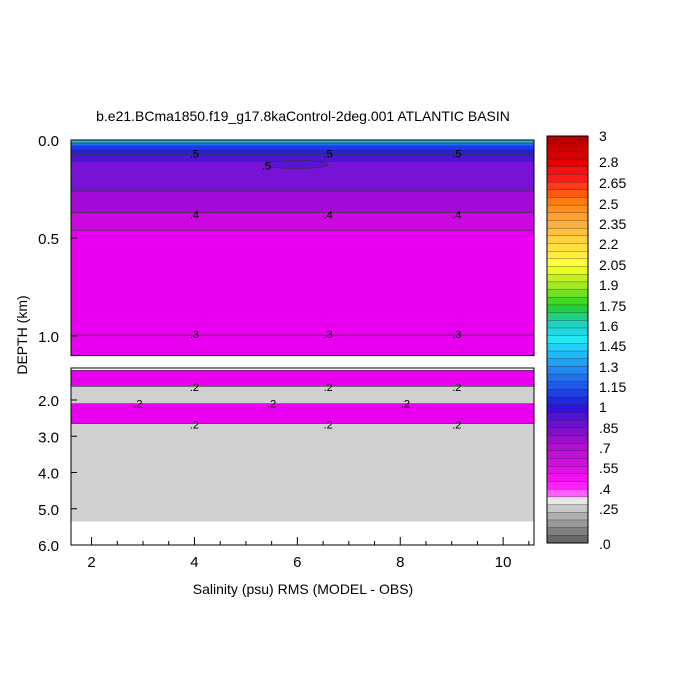 This screenshot has height=700, width=700. What do you see at coordinates (612, 346) in the screenshot?
I see `colorbar-label-10: 1.45` at bounding box center [612, 346].